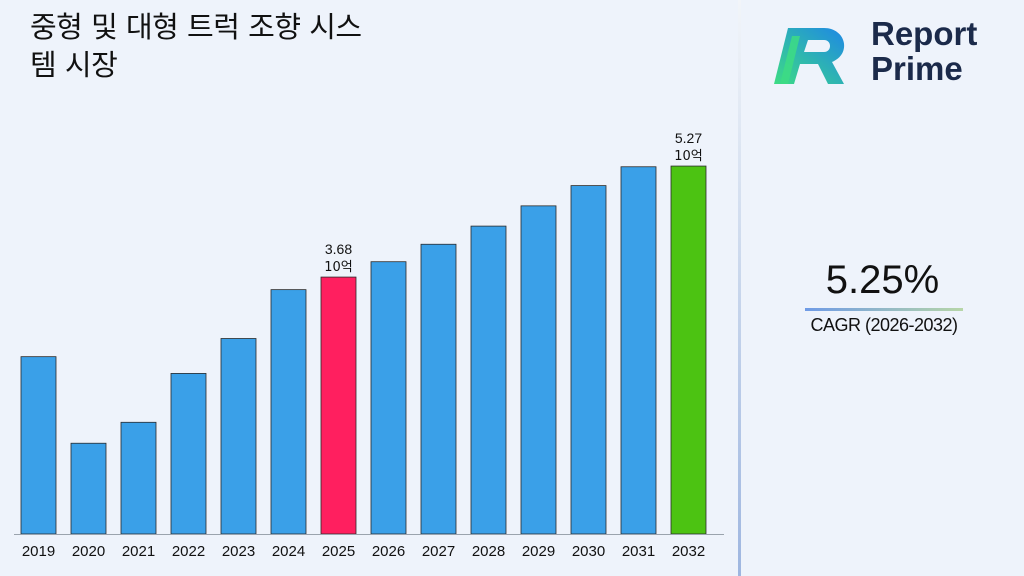 The image size is (1024, 576). Describe the element at coordinates (438, 551) in the screenshot. I see `x-tick-label-2027: 2027` at that location.